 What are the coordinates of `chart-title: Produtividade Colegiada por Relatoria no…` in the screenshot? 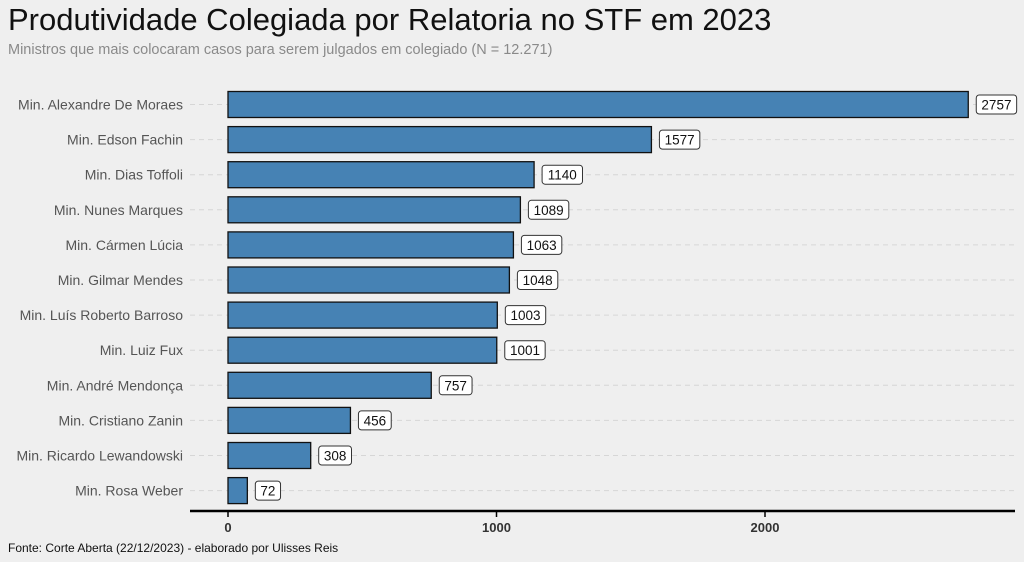 It's located at (390, 19).